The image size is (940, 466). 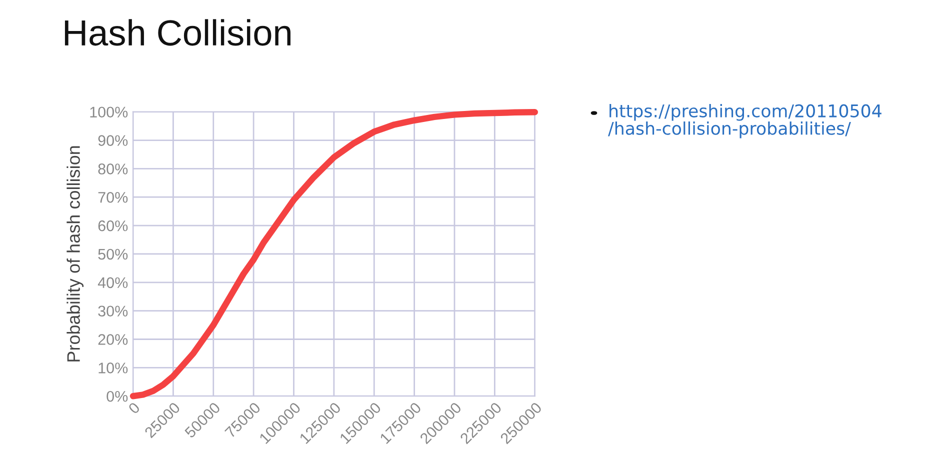 What do you see at coordinates (113, 311) in the screenshot?
I see `y-tick-label: 30%` at bounding box center [113, 311].